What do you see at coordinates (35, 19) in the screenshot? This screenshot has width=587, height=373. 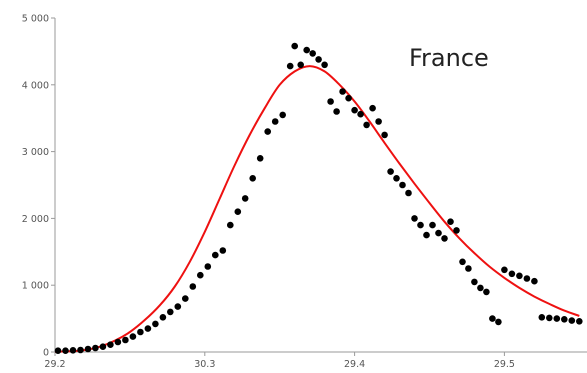 I see `y-tick-label: 5 000` at bounding box center [35, 19].